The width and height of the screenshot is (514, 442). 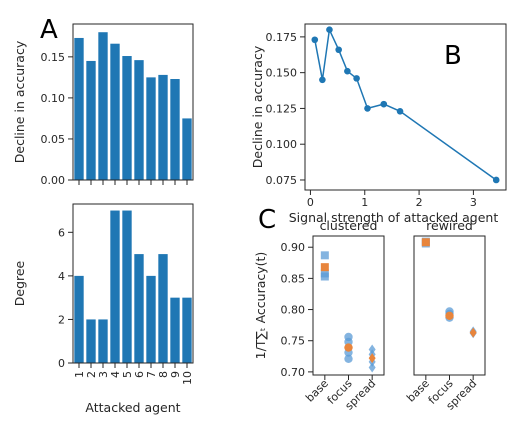 What do you see at coordinates (293, 247) in the screenshot?
I see `y-tick-label: 0.90` at bounding box center [293, 247].